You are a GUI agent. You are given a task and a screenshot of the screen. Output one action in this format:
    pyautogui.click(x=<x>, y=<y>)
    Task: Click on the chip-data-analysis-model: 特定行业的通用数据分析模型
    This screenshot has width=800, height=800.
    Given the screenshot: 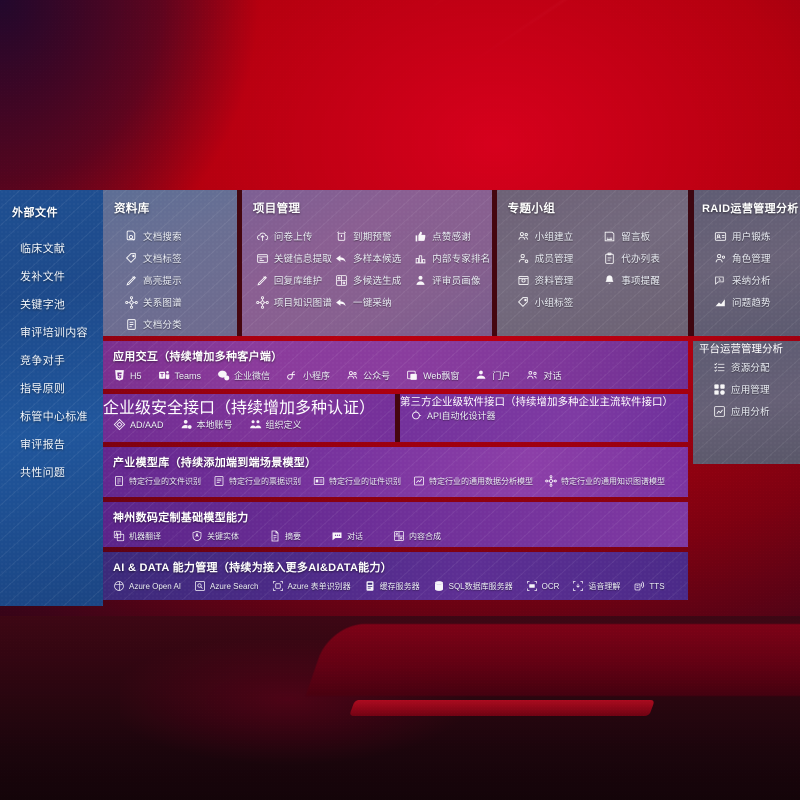 What is the action you would take?
    pyautogui.click(x=473, y=481)
    